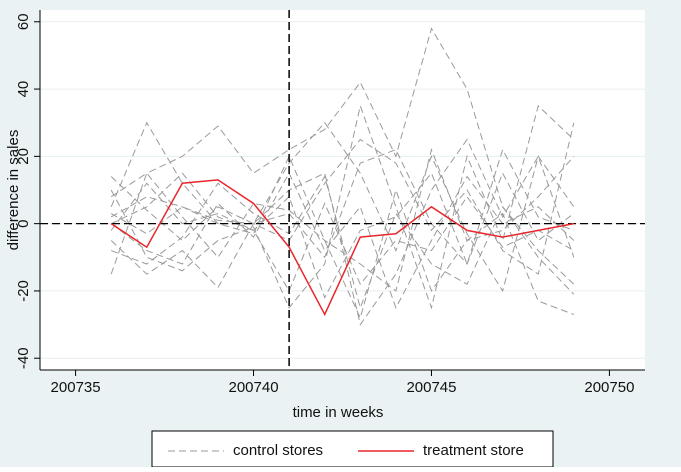  I want to click on y-tick-label: 20, so click(23, 156).